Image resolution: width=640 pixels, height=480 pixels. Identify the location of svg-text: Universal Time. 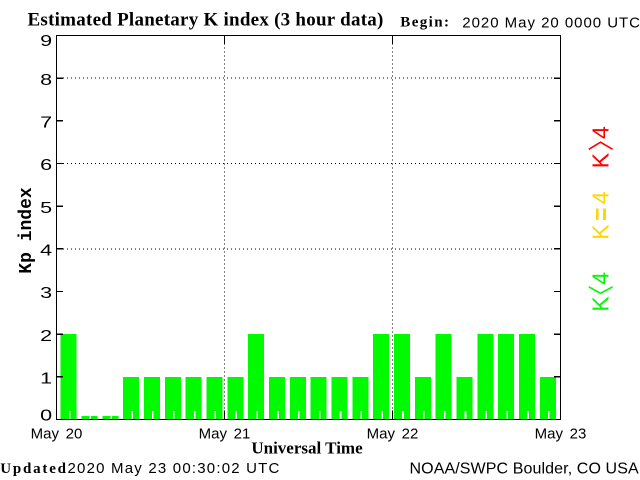
(307, 448).